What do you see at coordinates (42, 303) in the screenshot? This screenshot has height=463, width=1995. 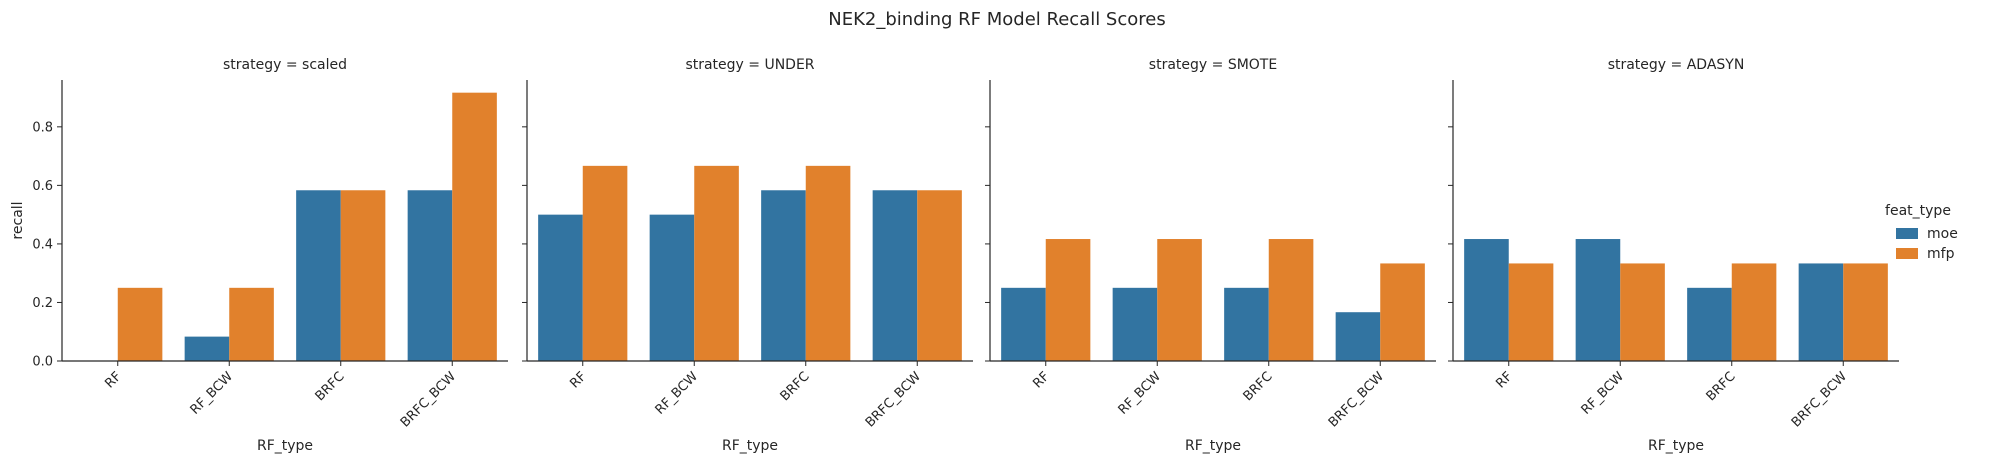 I see `y-tick-label: 0.2` at bounding box center [42, 303].